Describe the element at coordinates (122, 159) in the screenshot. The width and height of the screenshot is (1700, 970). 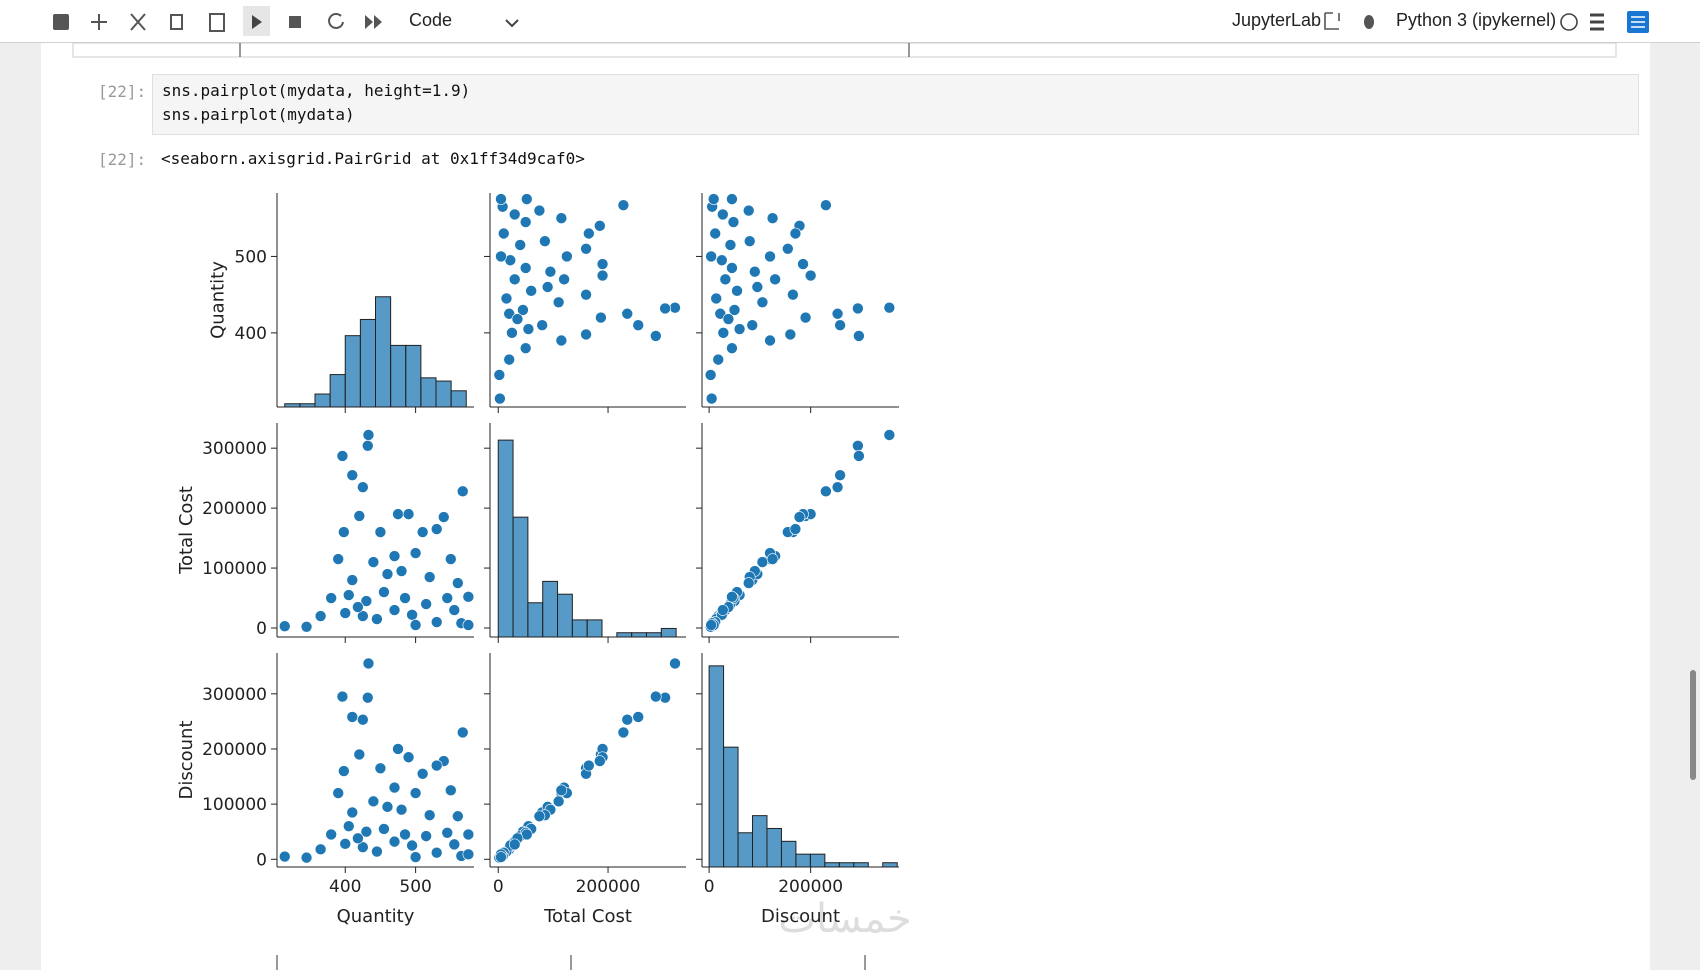
I see `output-prompt: [22]:` at that location.